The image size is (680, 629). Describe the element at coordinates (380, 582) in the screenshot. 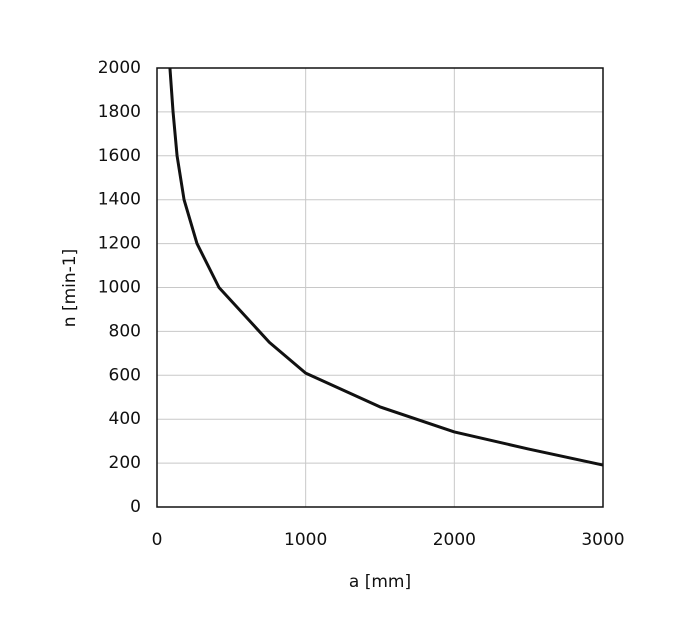

I see `x-axis-label: a [mm]` at that location.